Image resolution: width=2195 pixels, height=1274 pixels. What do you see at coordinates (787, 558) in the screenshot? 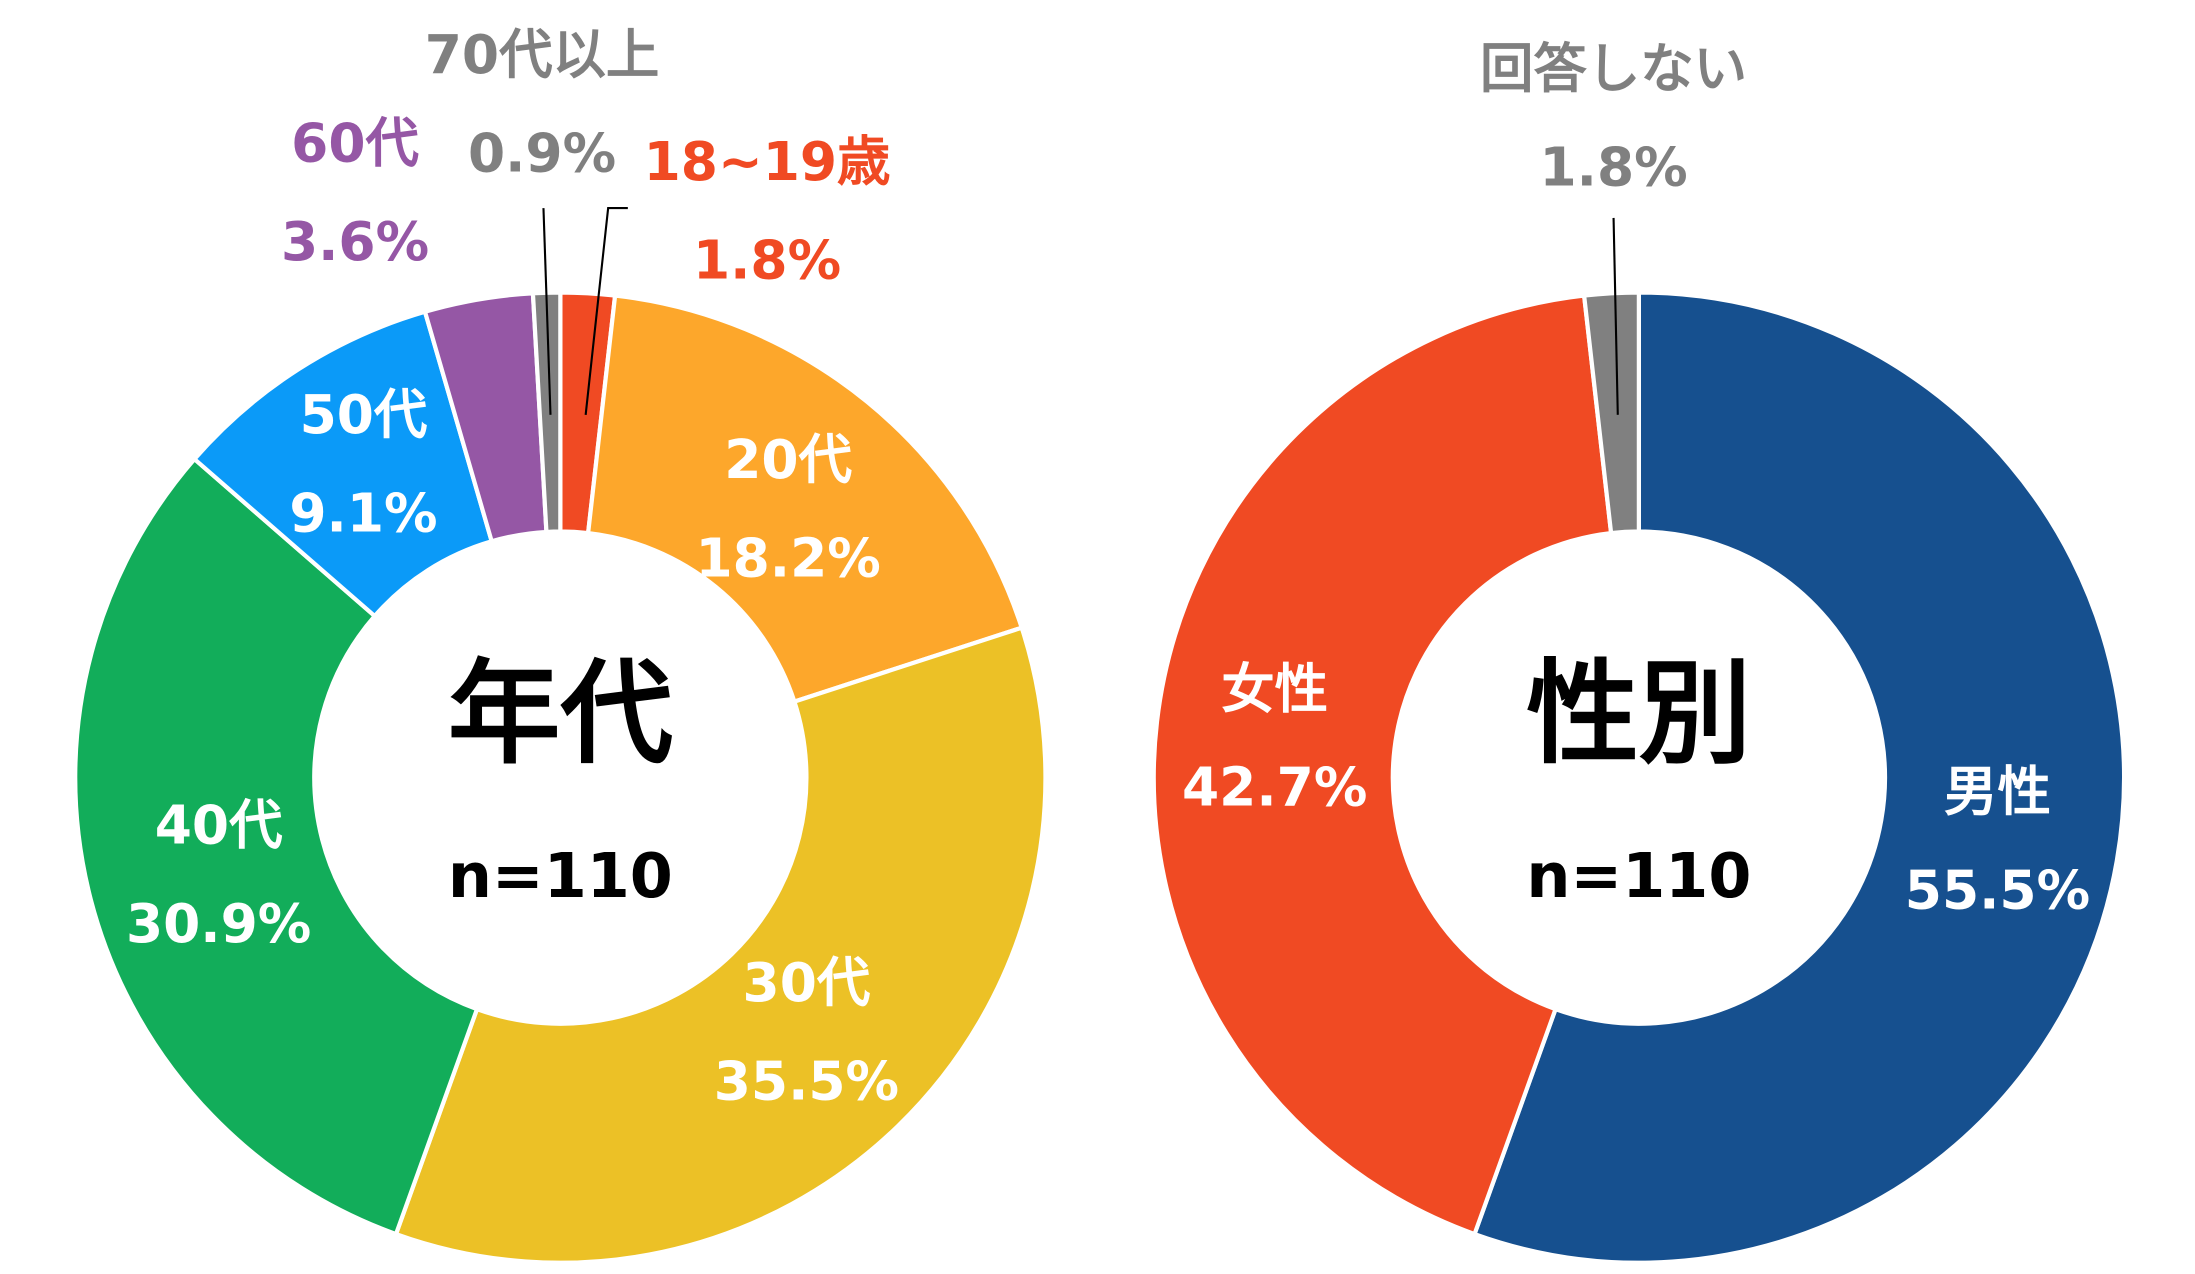
I see `value-20s: 18.2%` at bounding box center [787, 558].